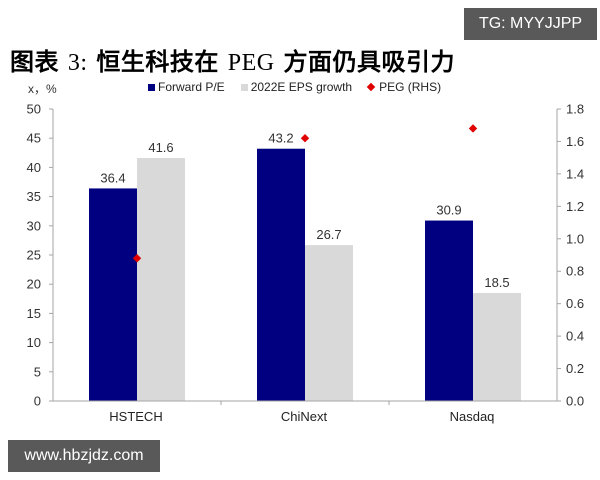 This screenshot has width=600, height=480. I want to click on y-tick-label: 20, so click(34, 284).